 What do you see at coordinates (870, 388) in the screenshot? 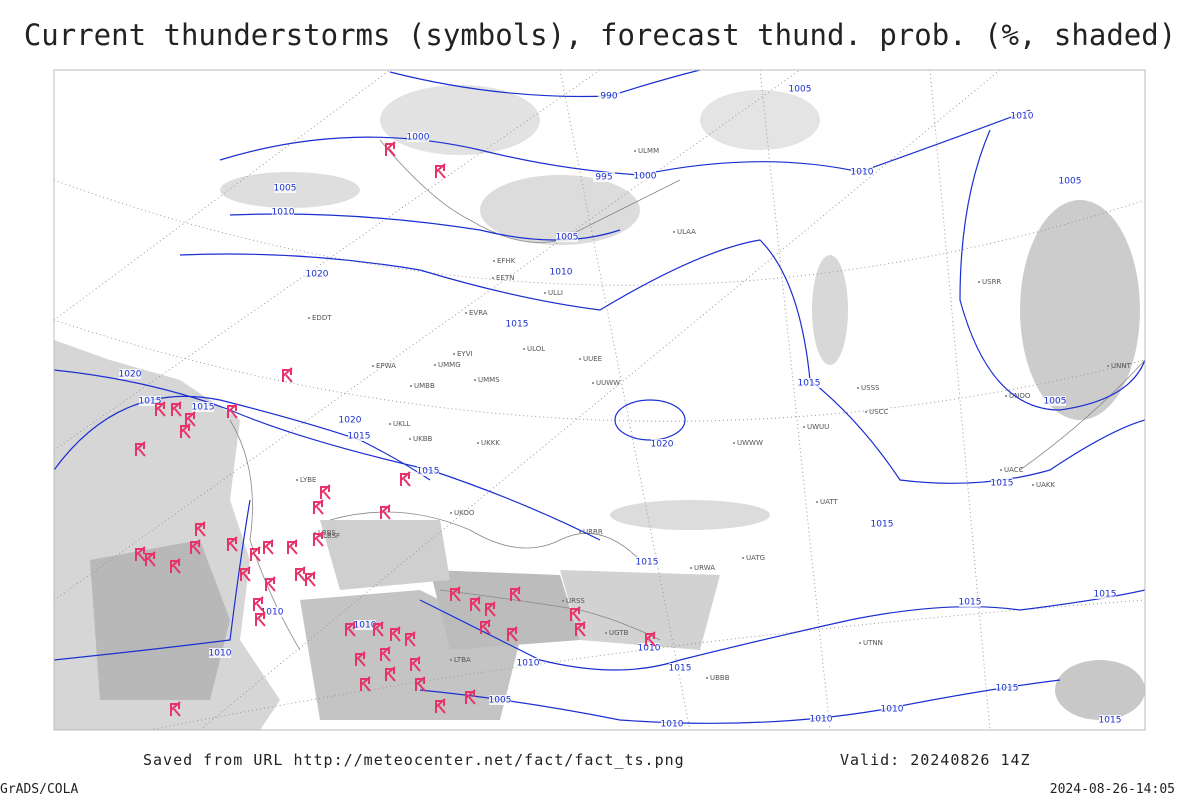
I see `station-code: USSS` at bounding box center [870, 388].